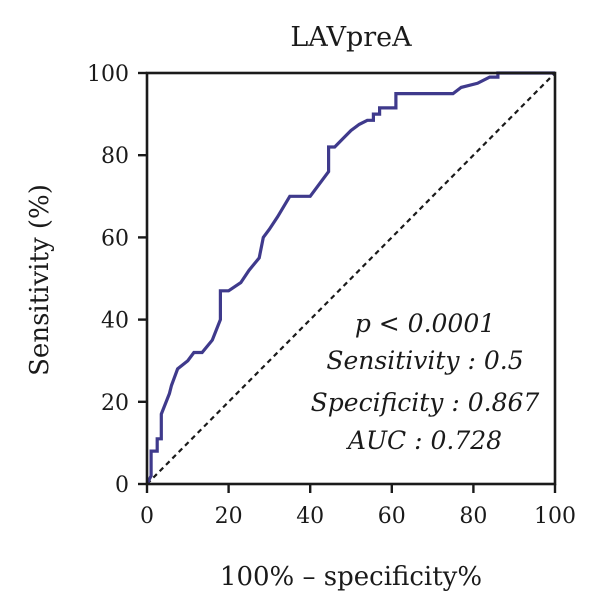 The width and height of the screenshot is (600, 615). What do you see at coordinates (115, 156) in the screenshot?
I see `y-tick-label: 80` at bounding box center [115, 156].